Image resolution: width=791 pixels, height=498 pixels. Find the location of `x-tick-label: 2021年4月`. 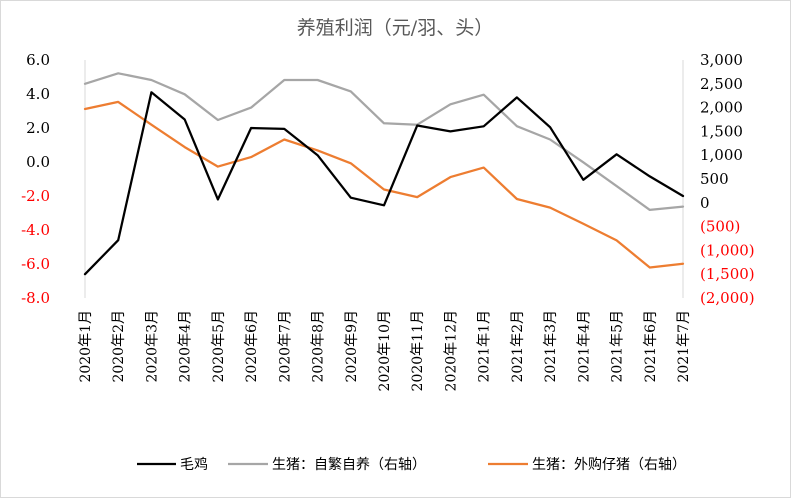

x-tick-label: 2021年4月 is located at coordinates (584, 346).